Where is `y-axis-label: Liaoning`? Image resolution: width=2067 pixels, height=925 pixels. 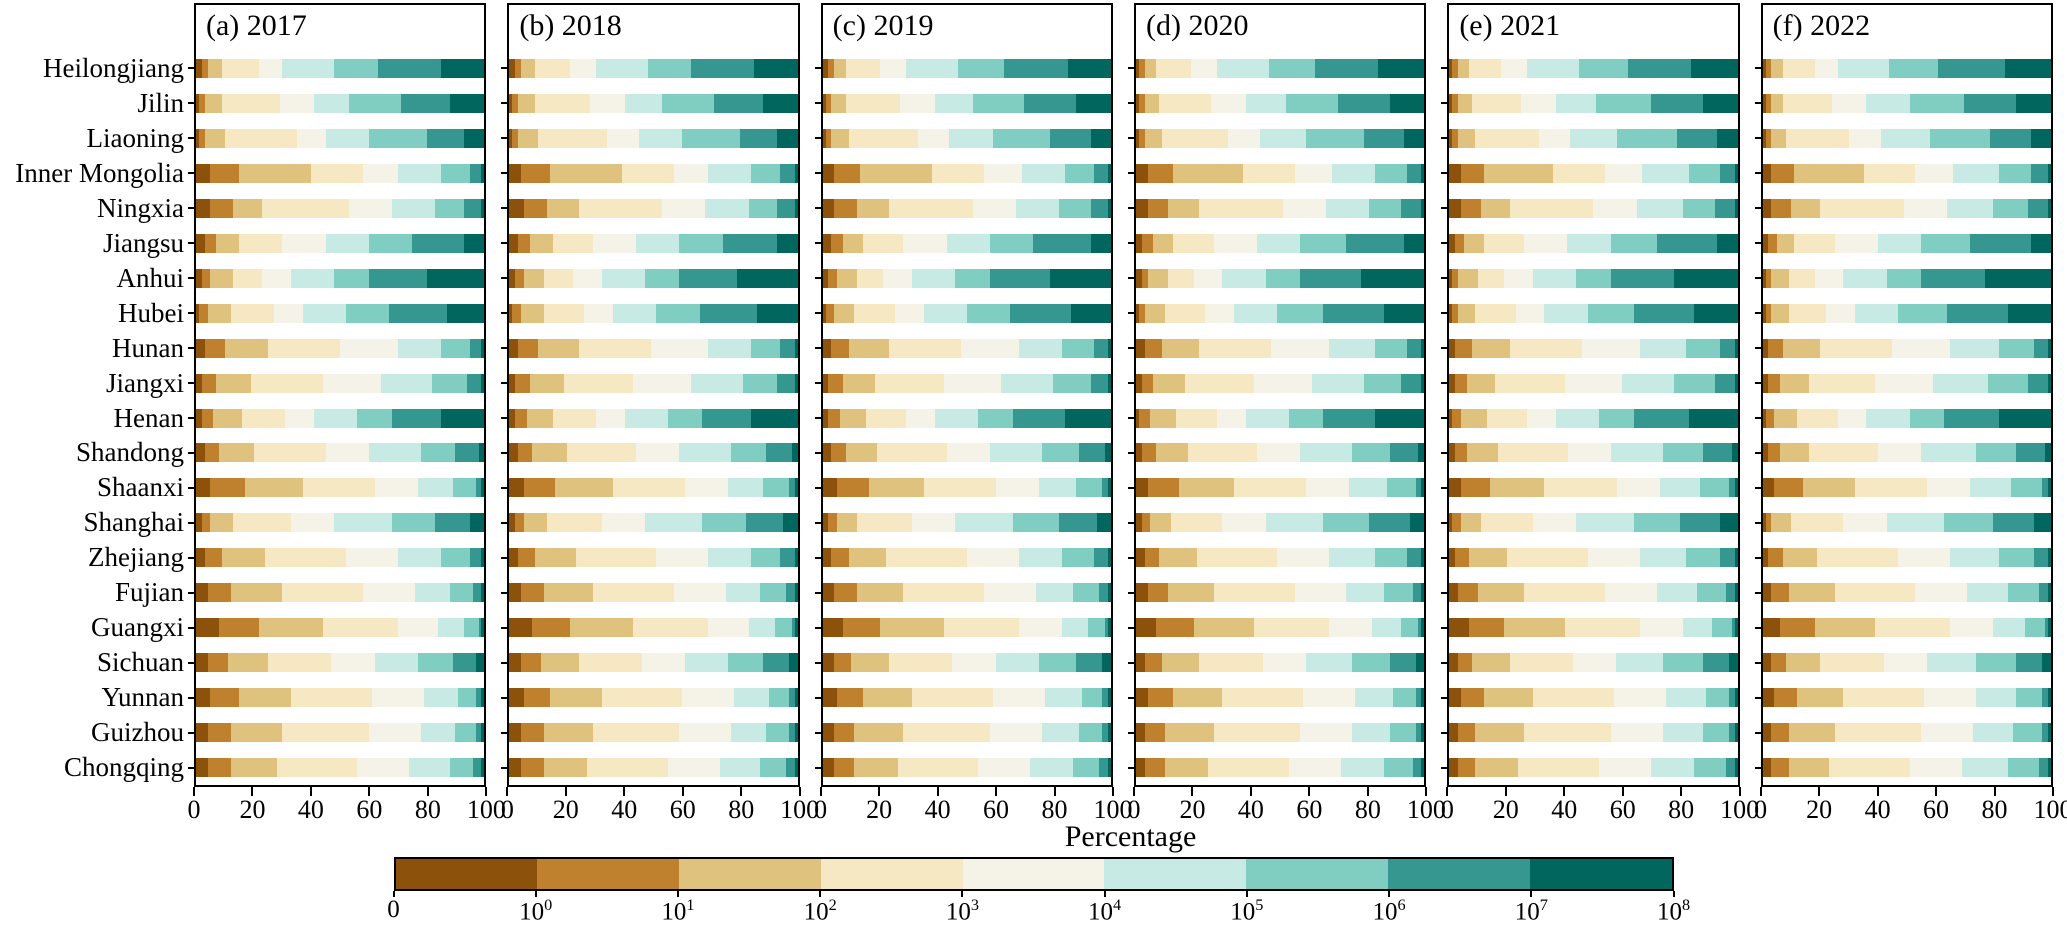 y-axis-label: Liaoning is located at coordinates (135, 137).